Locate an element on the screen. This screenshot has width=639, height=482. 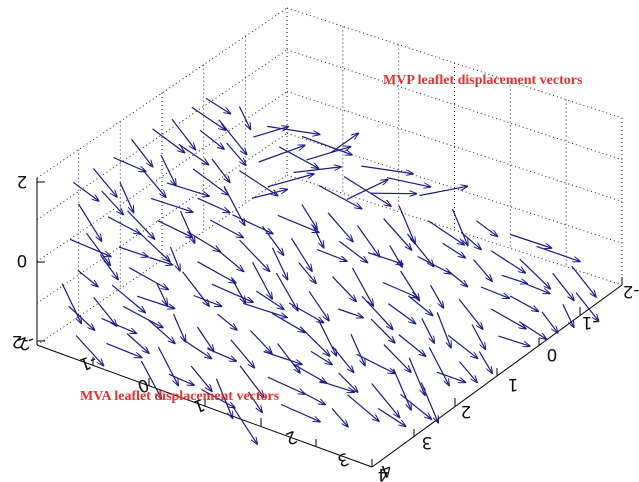
z-tick-label: -2 is located at coordinates (20, 341).